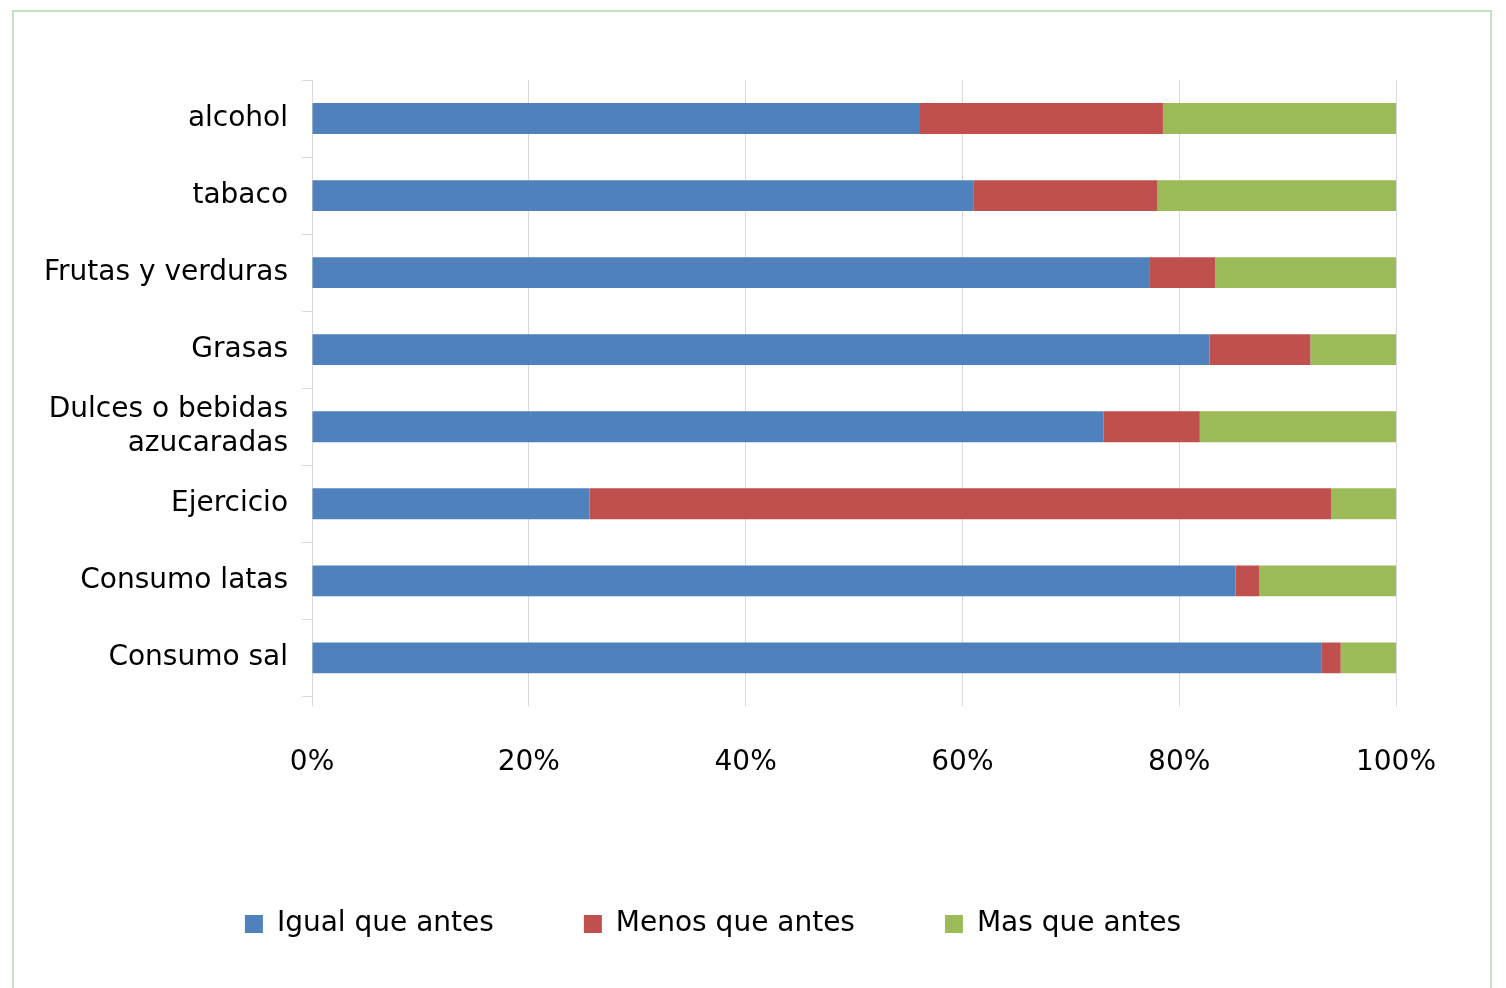  I want to click on legend-label: Igual que antes, so click(385, 922).